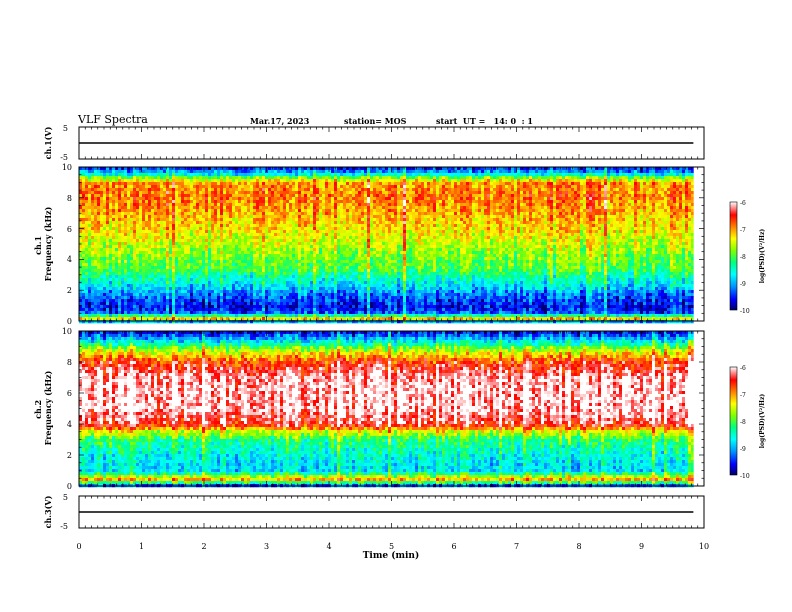 Image resolution: width=792 pixels, height=612 pixels. Describe the element at coordinates (279, 121) in the screenshot. I see `date-label: Mar.17, 2023` at that location.